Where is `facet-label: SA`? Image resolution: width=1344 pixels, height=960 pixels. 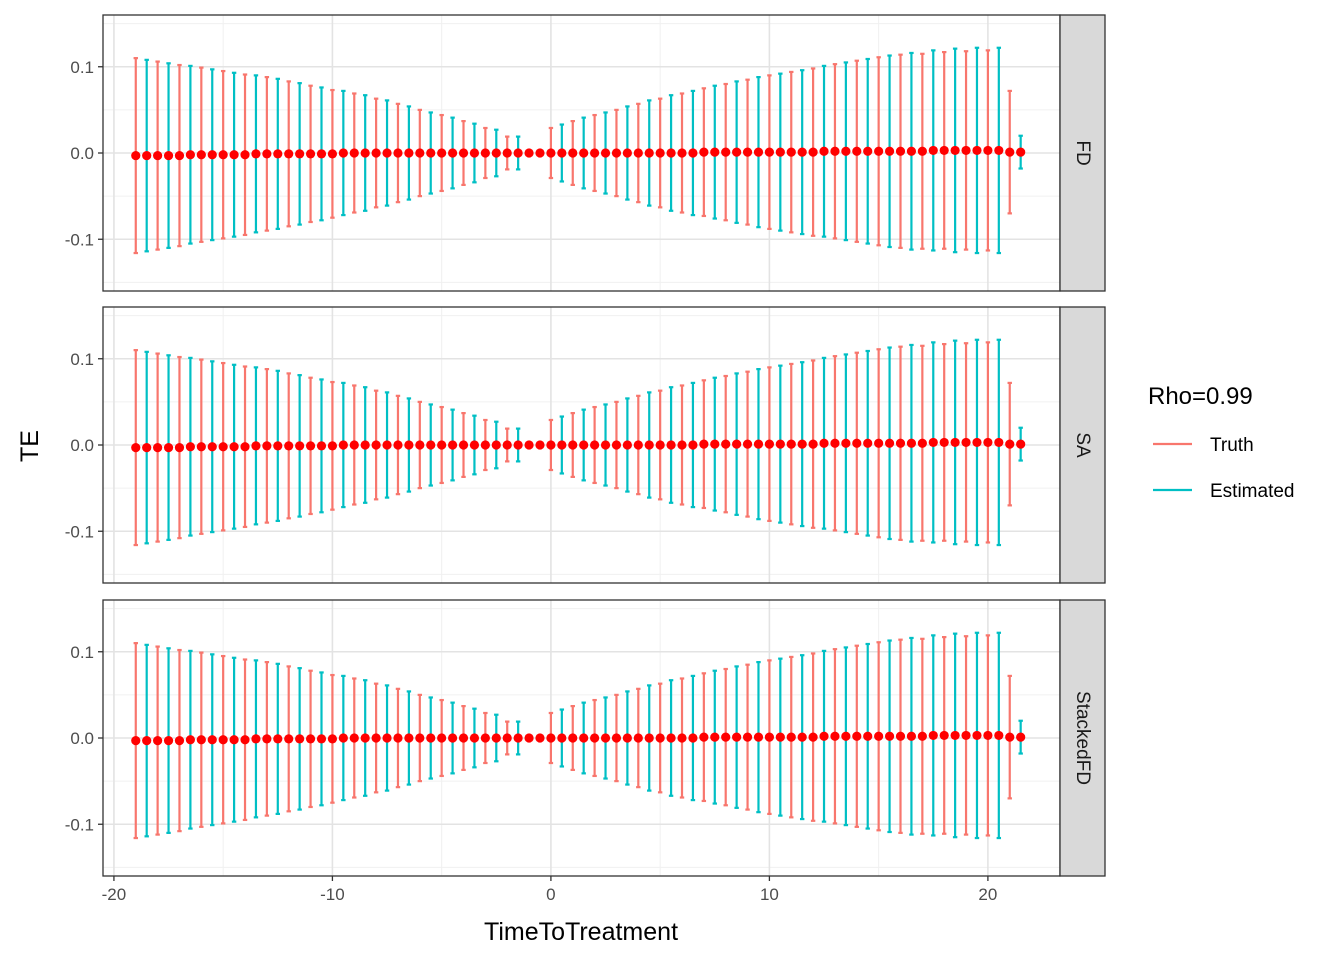 facet-label: SA is located at coordinates (1082, 445).